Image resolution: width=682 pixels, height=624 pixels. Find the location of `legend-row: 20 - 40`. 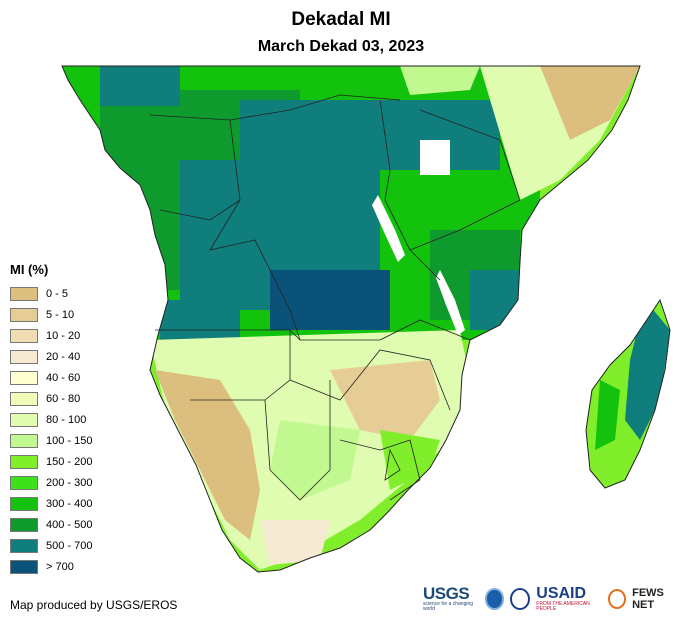

legend-row: 20 - 40 is located at coordinates (51, 356).